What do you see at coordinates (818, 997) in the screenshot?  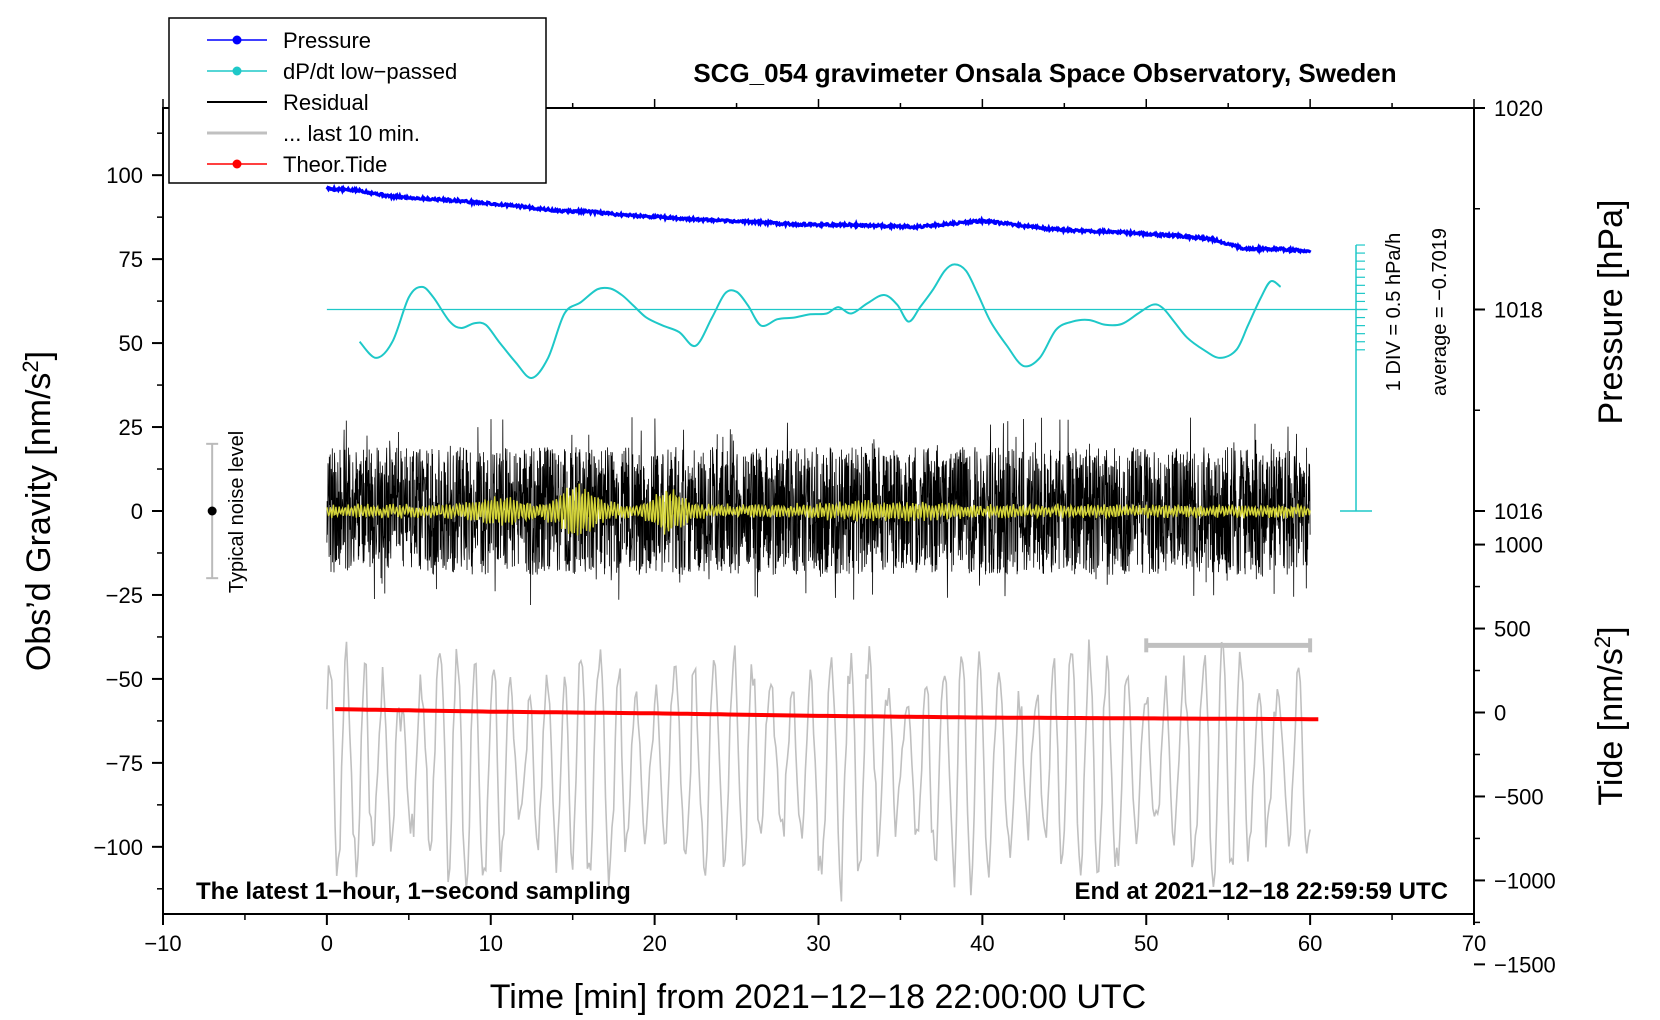 I see `x-axis-label: Time [min] from 2021−12−18 22:00:00 UTC` at bounding box center [818, 997].